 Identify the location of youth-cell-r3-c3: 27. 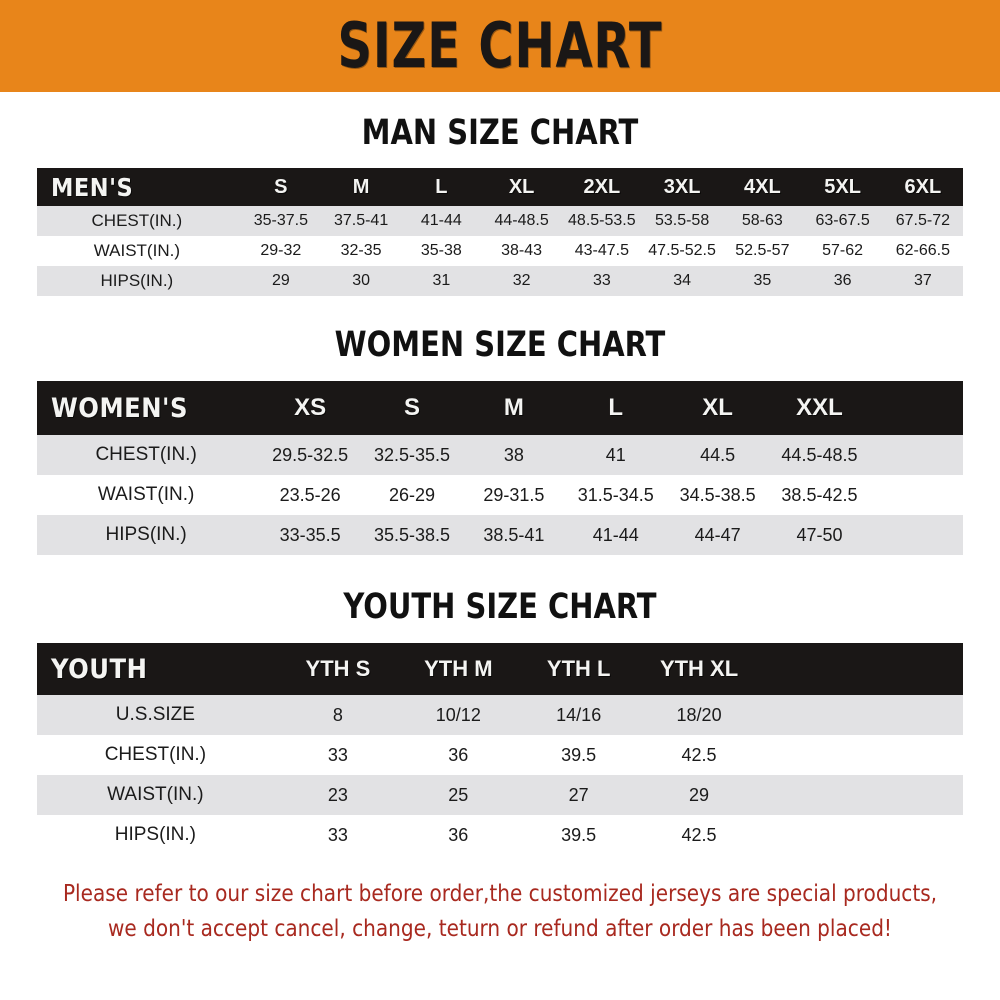
(578, 795).